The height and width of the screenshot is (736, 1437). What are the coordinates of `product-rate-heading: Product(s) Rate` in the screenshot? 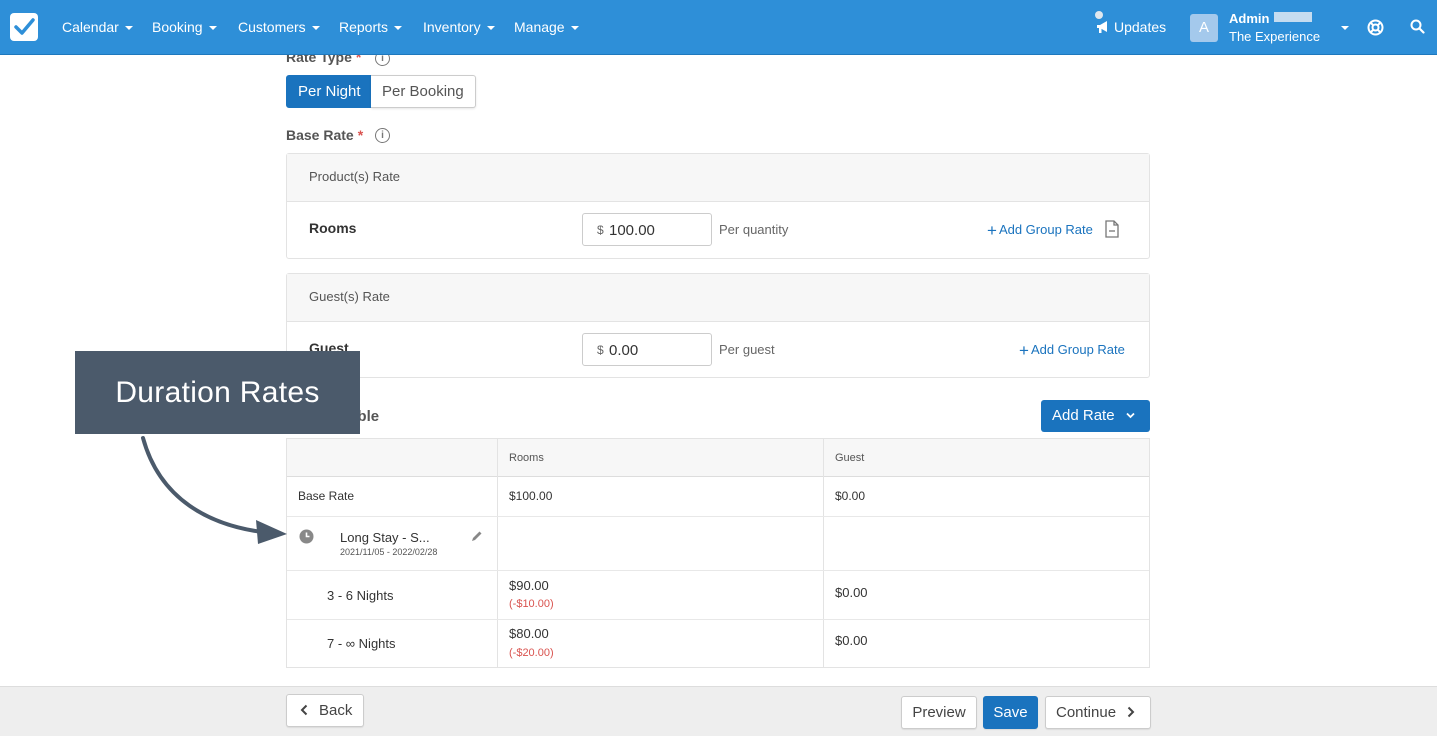 It's located at (718, 178).